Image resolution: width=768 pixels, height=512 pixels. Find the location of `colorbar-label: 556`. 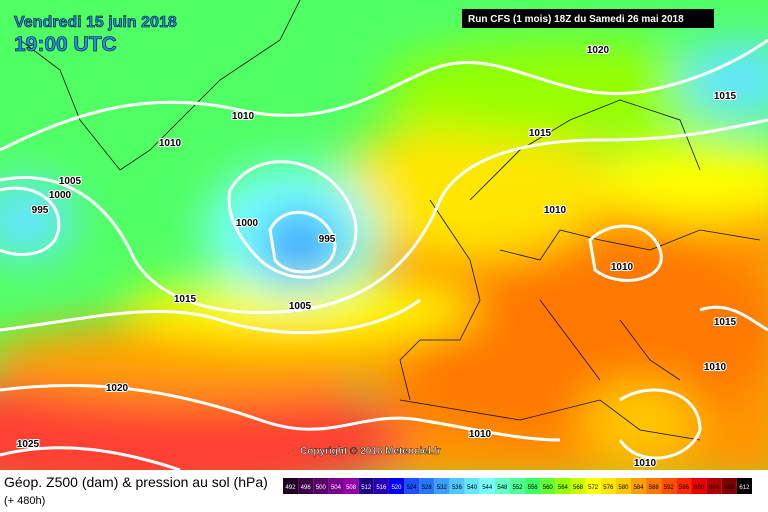

colorbar-label: 556 is located at coordinates (533, 488).